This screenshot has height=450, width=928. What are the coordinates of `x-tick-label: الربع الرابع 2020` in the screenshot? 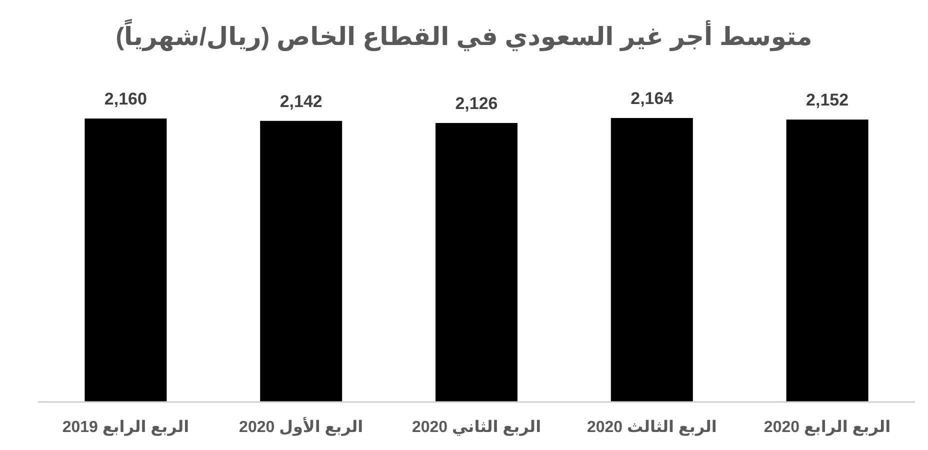 It's located at (827, 427).